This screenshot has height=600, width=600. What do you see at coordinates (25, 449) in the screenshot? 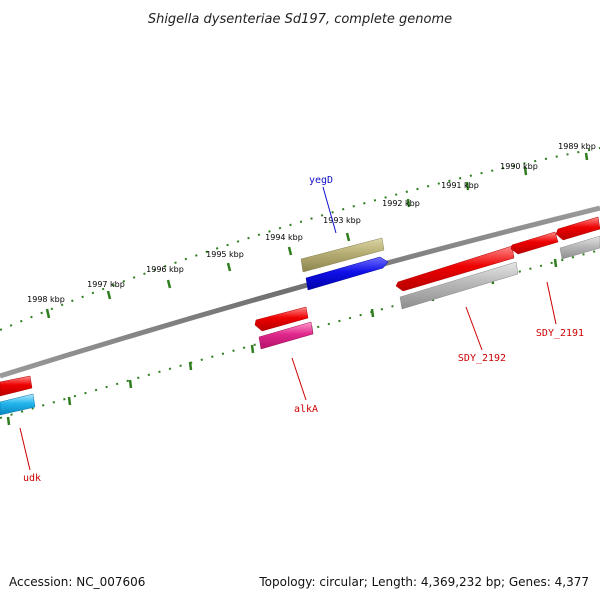
I see `udk-leader` at bounding box center [25, 449].